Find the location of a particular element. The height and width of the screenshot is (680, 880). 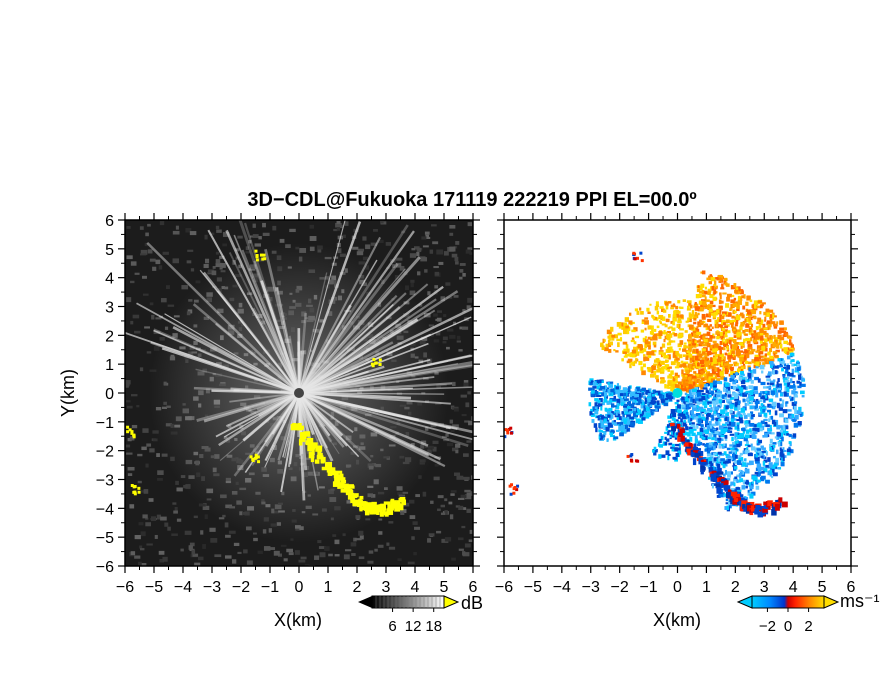

right-velocity-band-pixel is located at coordinates (740, 503).